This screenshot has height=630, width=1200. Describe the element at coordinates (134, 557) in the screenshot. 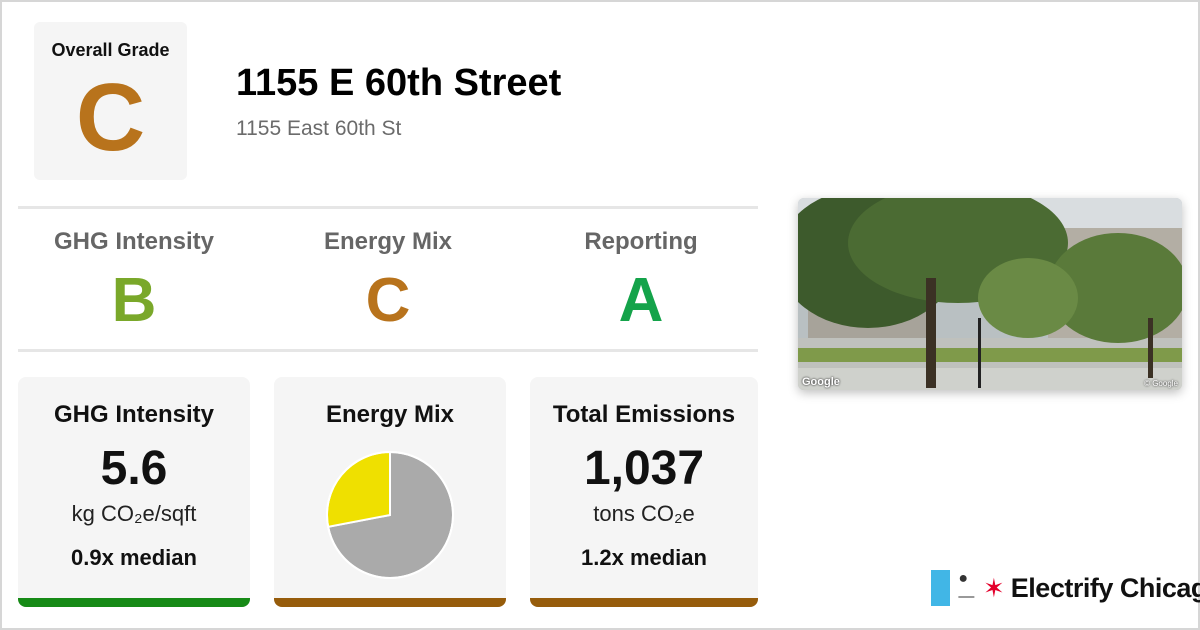

I see `ghg-median-comparison: 0.9x median` at that location.